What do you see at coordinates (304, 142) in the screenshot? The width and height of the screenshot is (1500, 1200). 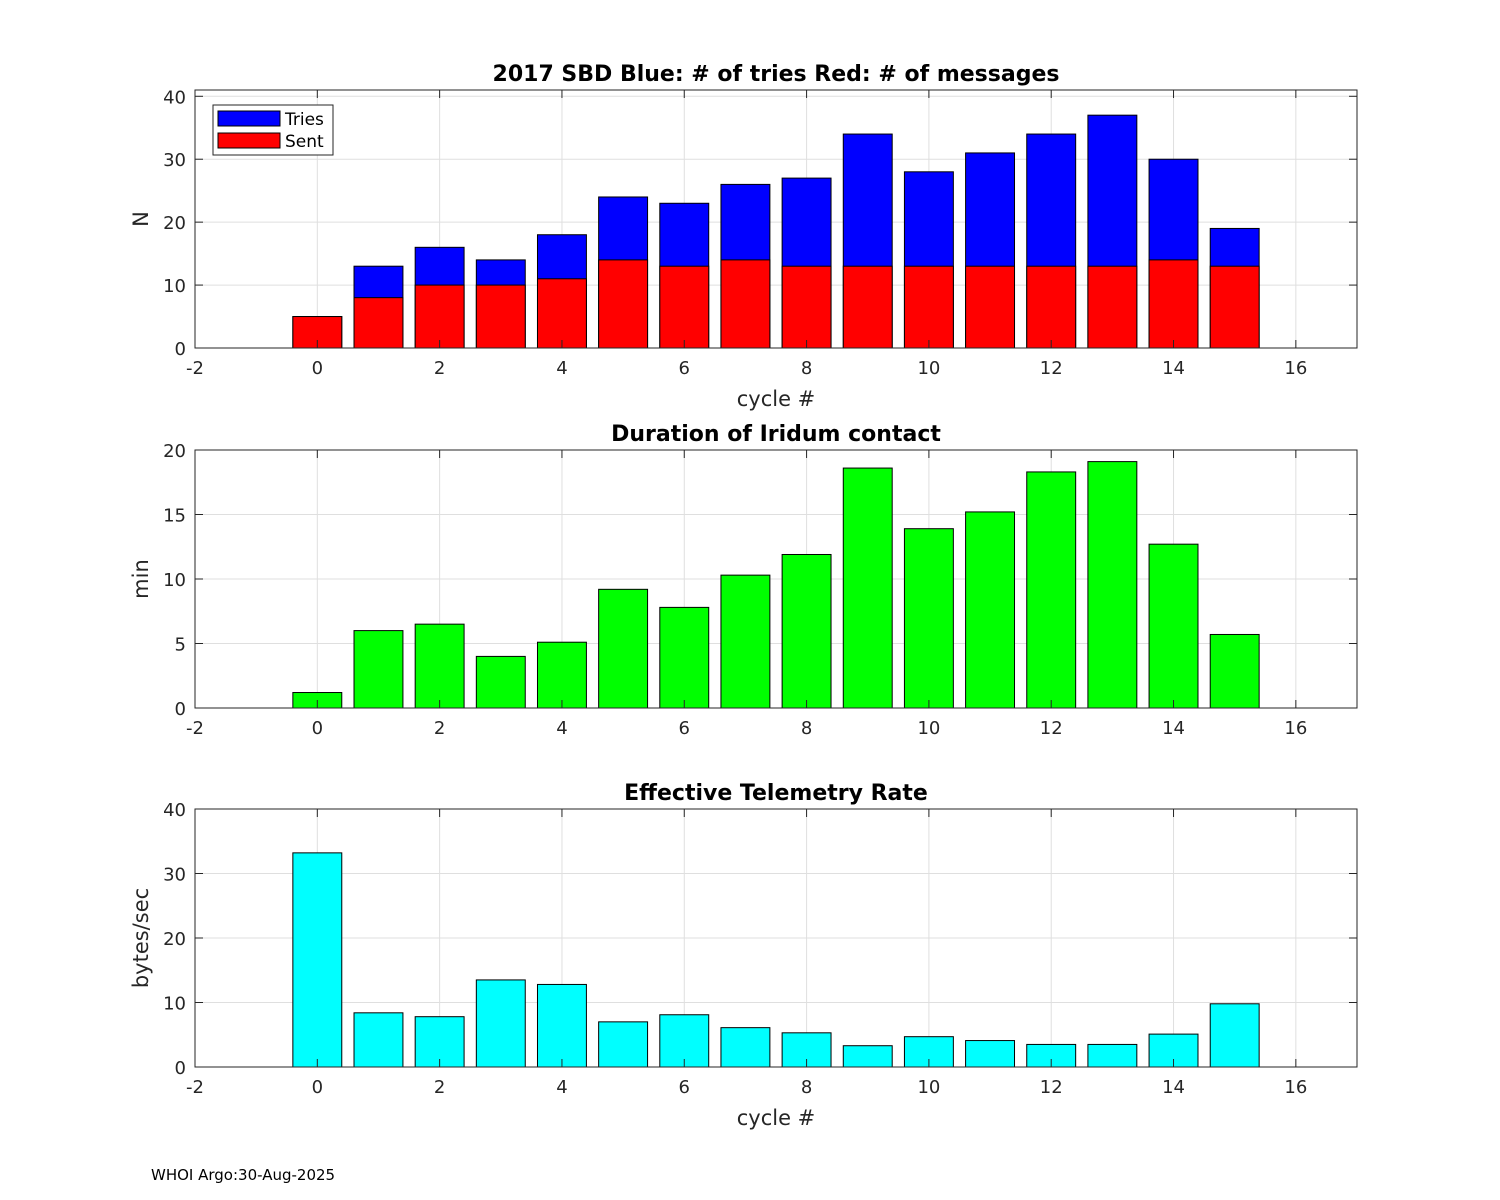 I see `legend-label-sent: Sent` at bounding box center [304, 142].